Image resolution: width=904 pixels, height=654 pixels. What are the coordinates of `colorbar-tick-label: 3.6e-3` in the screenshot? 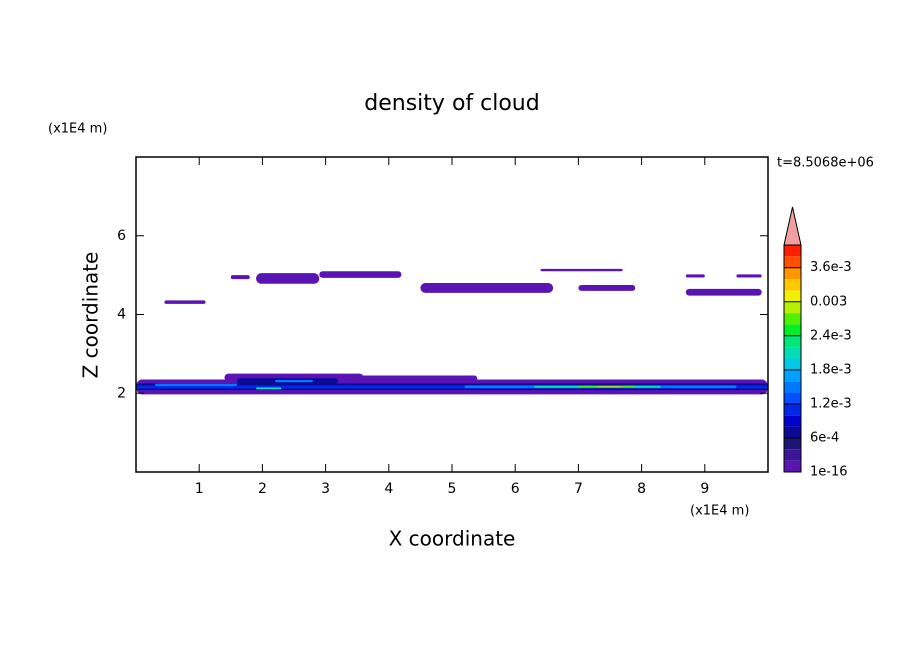 It's located at (831, 267).